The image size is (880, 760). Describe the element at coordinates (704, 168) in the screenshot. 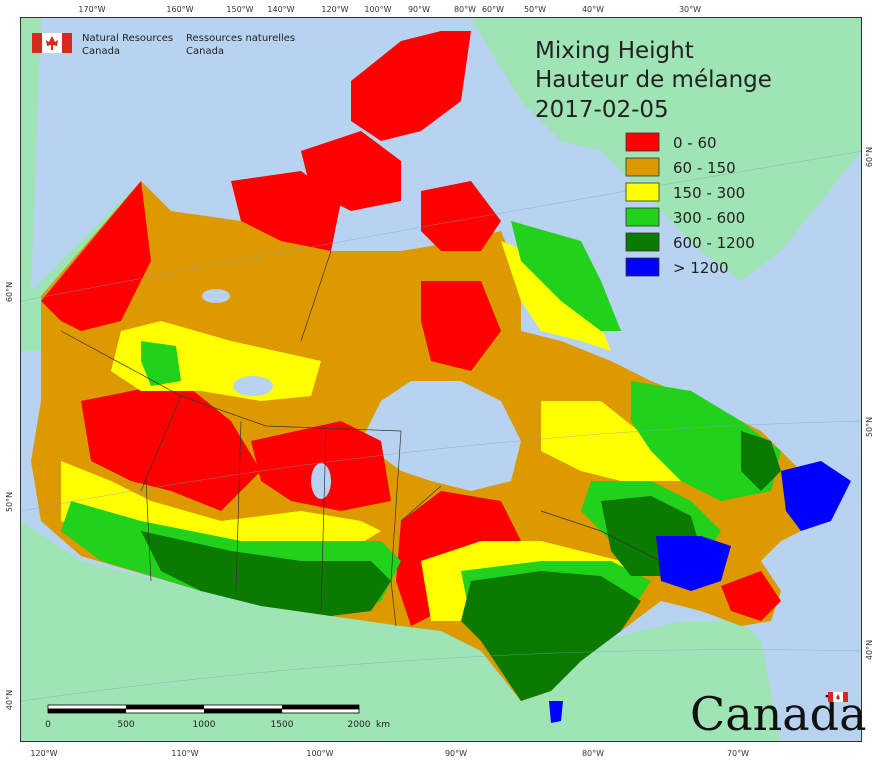

I see `legend-label: 60 - 150` at that location.